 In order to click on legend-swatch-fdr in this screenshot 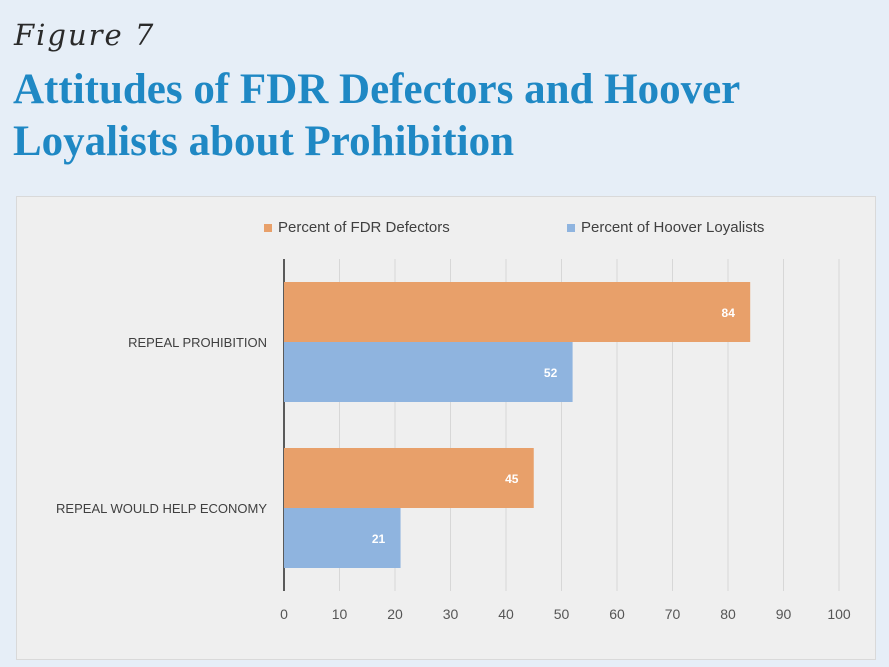, I will do `click(268, 227)`.